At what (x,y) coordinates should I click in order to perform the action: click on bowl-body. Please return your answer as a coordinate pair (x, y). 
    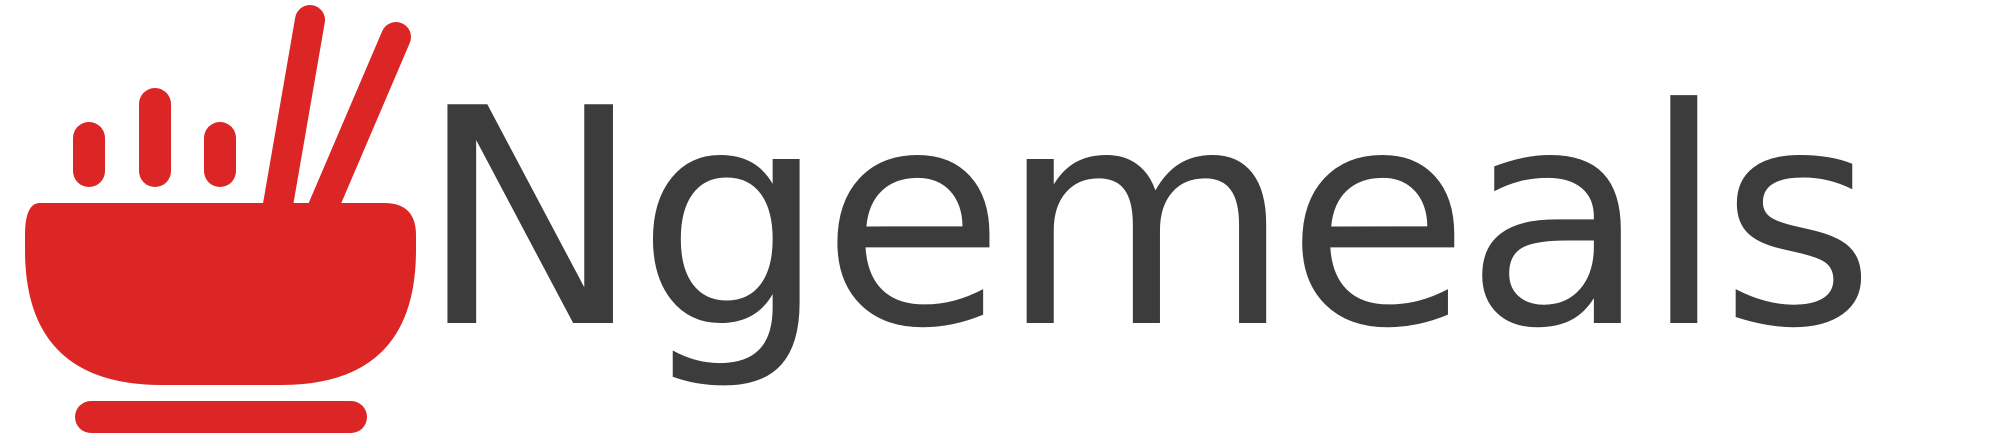
    Looking at the image, I should click on (220, 294).